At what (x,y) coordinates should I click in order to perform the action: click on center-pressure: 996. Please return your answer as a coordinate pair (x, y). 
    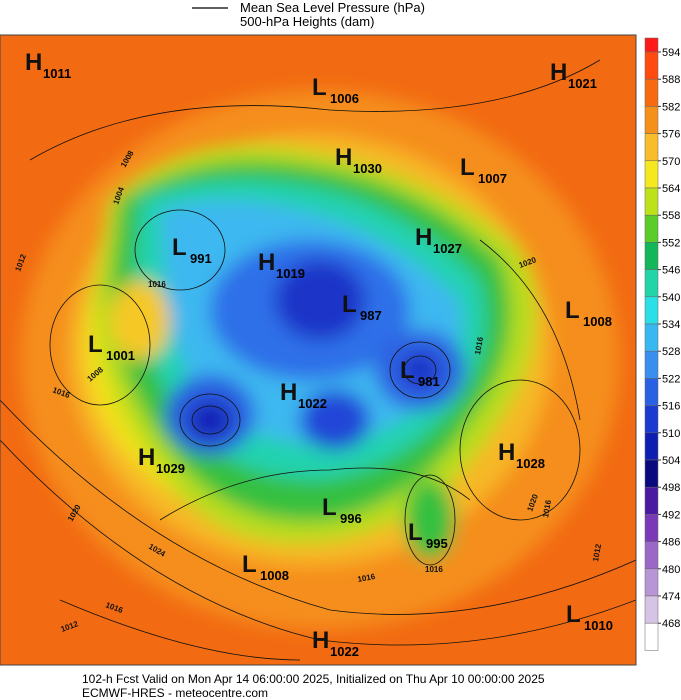
    Looking at the image, I should click on (351, 518).